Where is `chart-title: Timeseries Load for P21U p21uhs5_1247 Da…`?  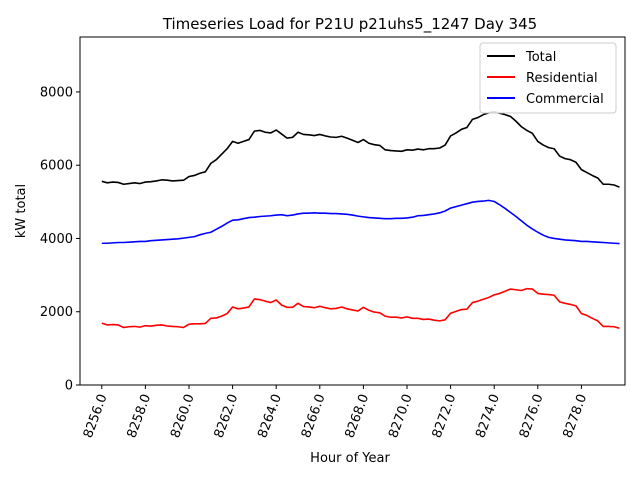
chart-title: Timeseries Load for P21U p21uhs5_1247 Da… is located at coordinates (349, 24).